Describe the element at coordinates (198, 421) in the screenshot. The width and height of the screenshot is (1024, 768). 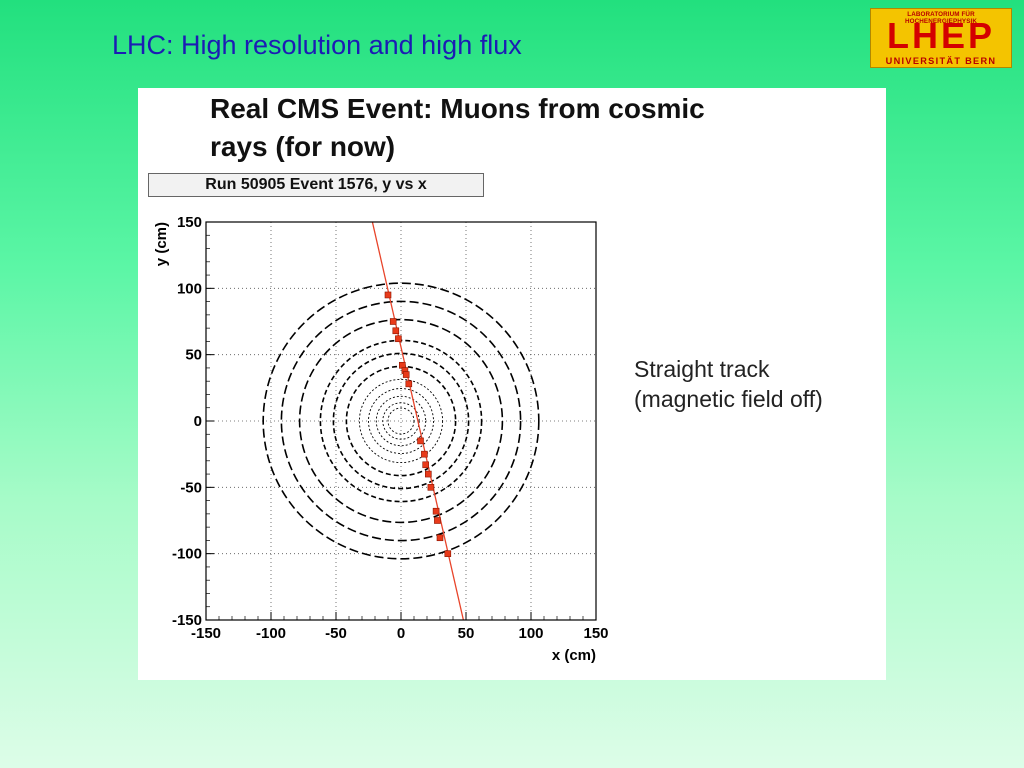
I see `y-tick-label: 0` at that location.